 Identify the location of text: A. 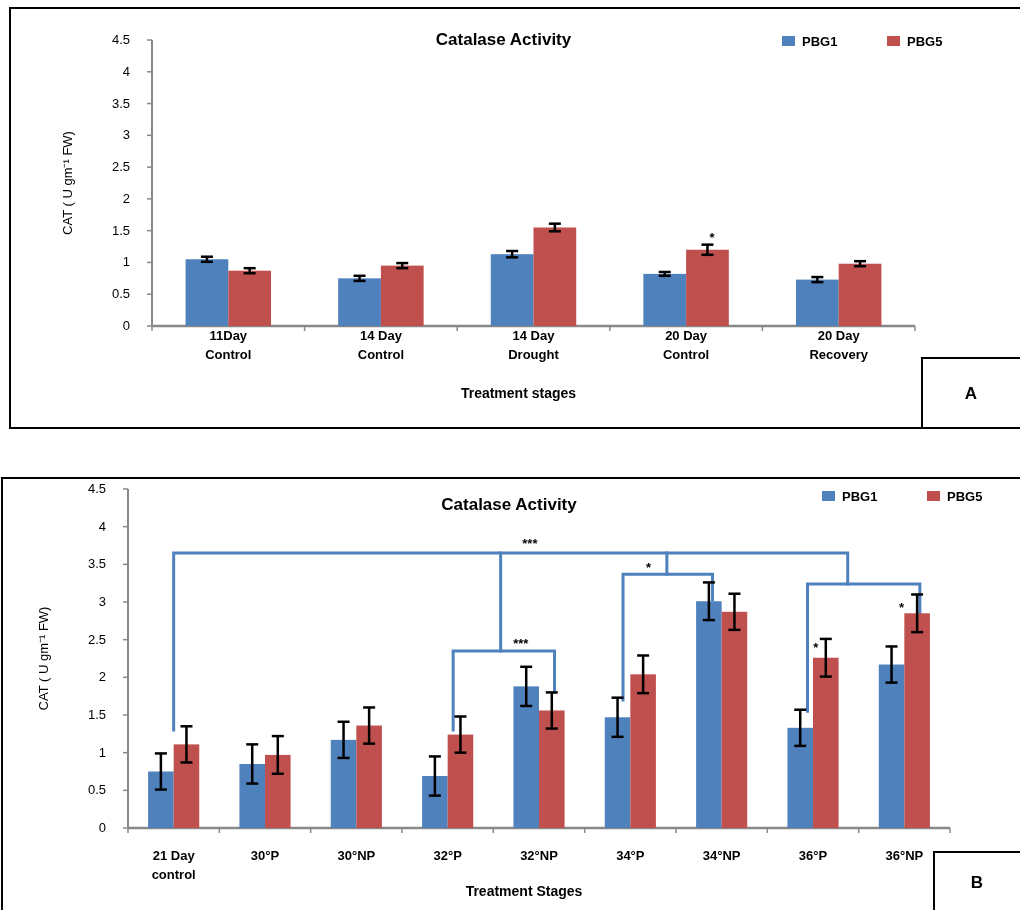
(971, 393).